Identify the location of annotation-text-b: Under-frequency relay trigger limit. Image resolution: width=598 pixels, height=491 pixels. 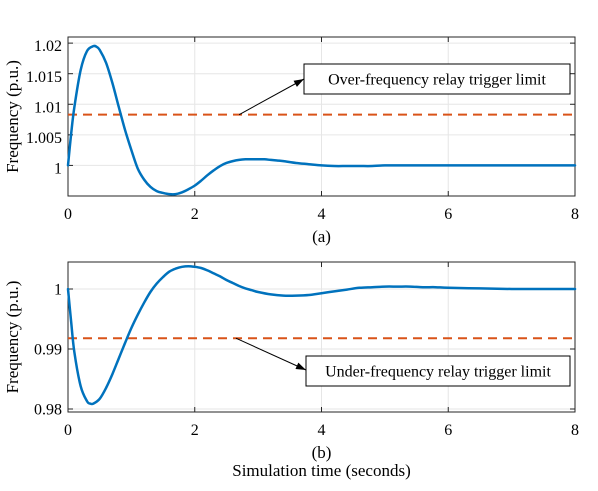
(438, 372).